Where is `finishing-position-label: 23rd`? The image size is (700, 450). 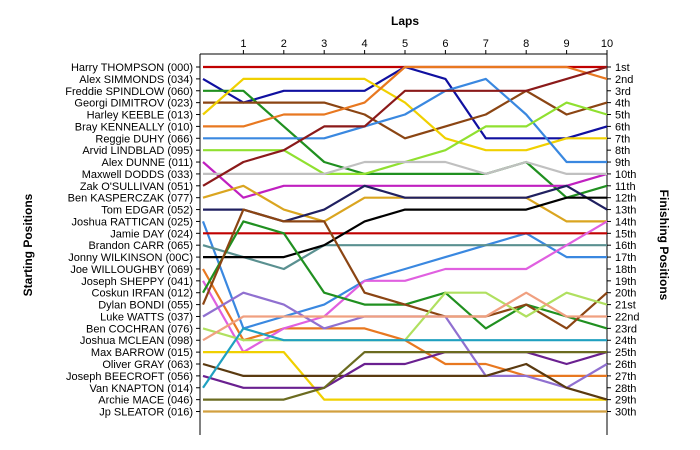 finishing-position-label: 23rd is located at coordinates (626, 329).